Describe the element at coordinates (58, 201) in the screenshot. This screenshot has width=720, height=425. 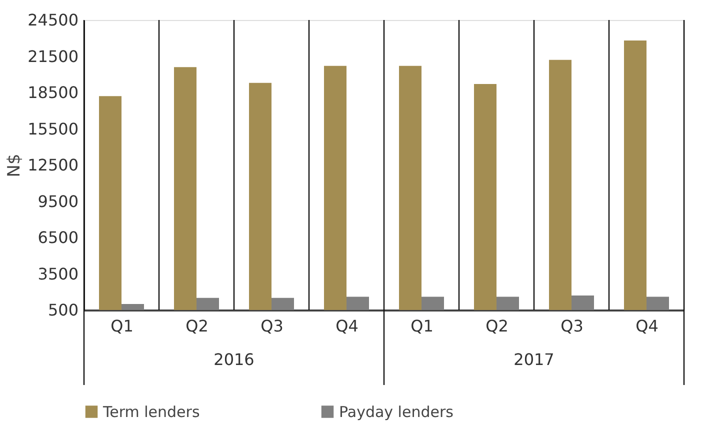
I see `y-tick-label: 9500` at that location.